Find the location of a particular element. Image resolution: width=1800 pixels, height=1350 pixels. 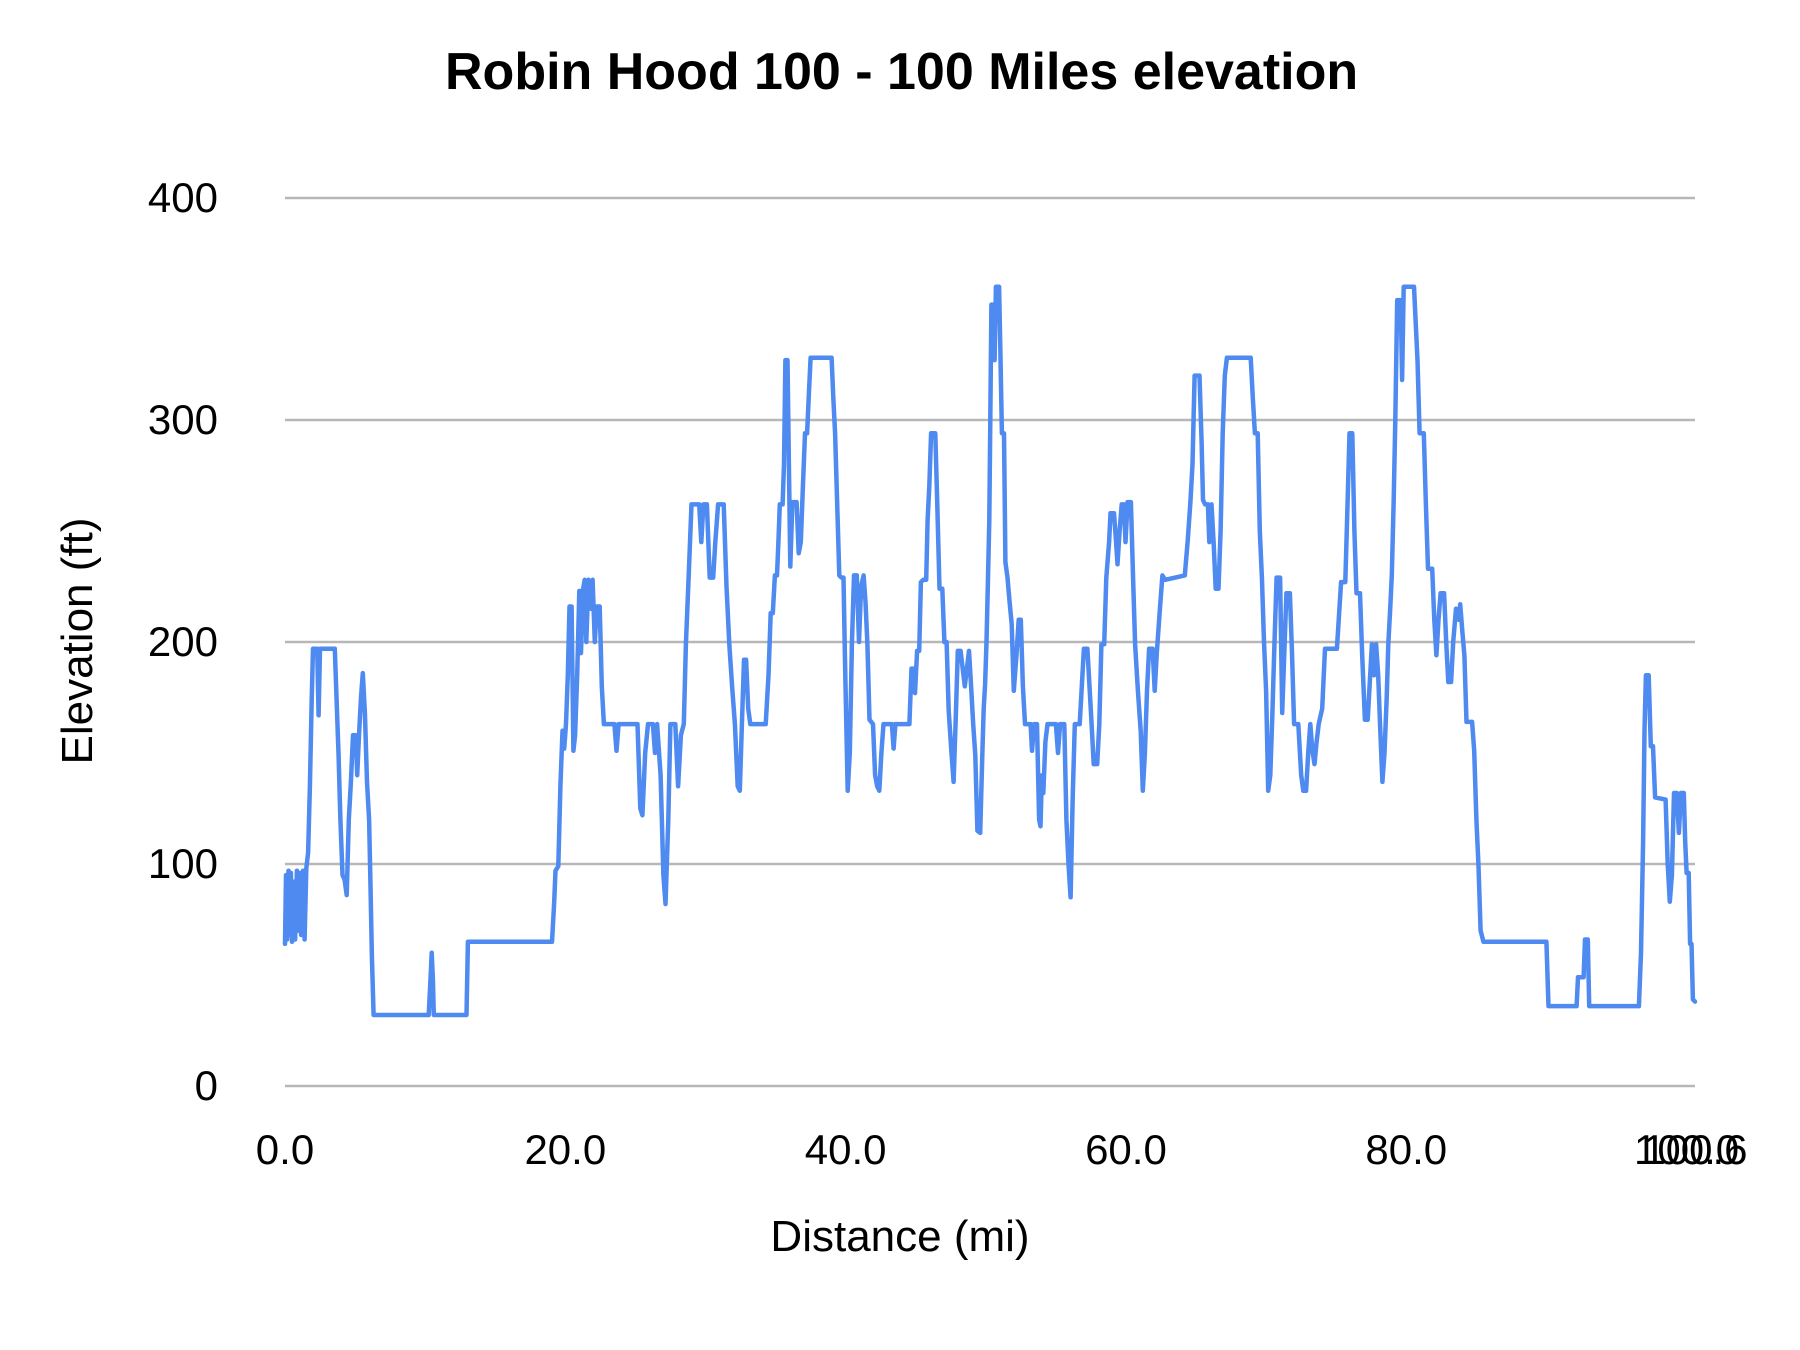

x-tick-label: 40.0 is located at coordinates (845, 1149).